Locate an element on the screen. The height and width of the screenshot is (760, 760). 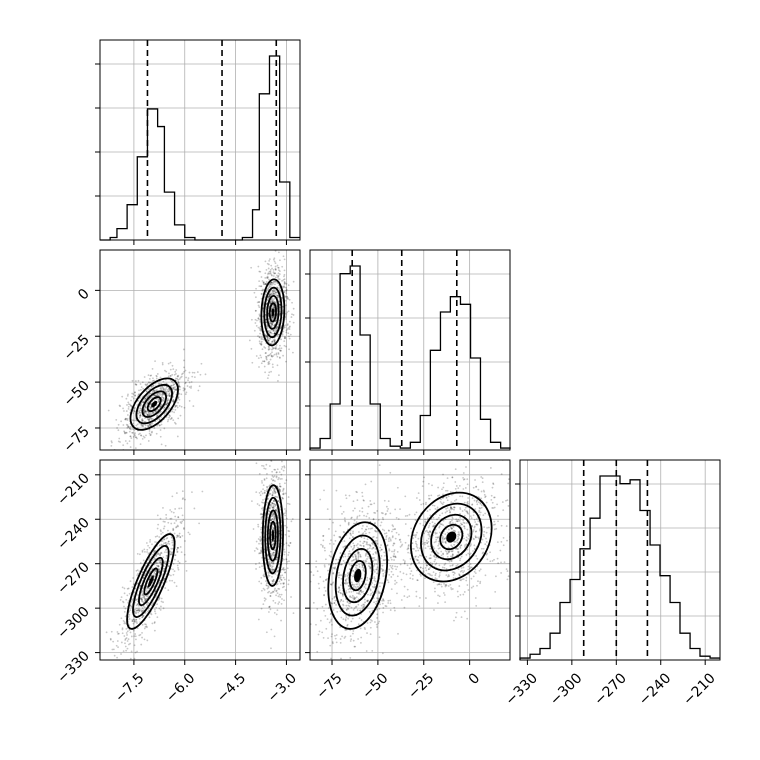
histogram-step is located at coordinates (200, 148).